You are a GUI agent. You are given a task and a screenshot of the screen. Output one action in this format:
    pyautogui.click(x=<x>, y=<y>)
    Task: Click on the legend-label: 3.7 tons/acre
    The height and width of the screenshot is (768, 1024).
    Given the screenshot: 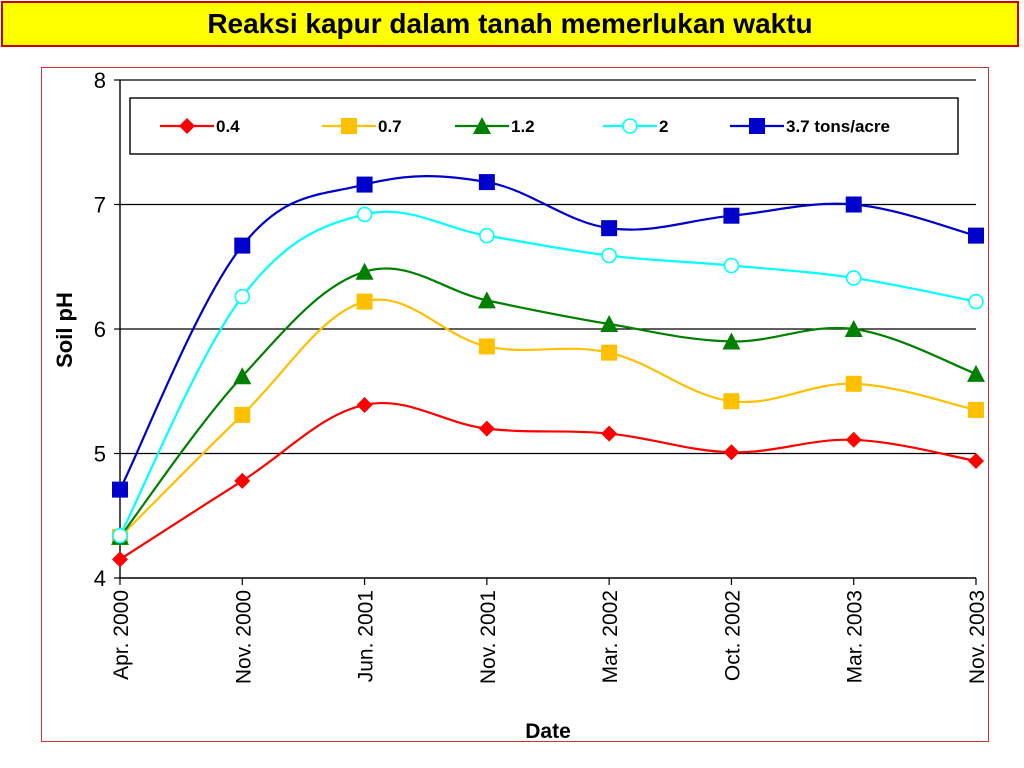 What is the action you would take?
    pyautogui.click(x=838, y=126)
    